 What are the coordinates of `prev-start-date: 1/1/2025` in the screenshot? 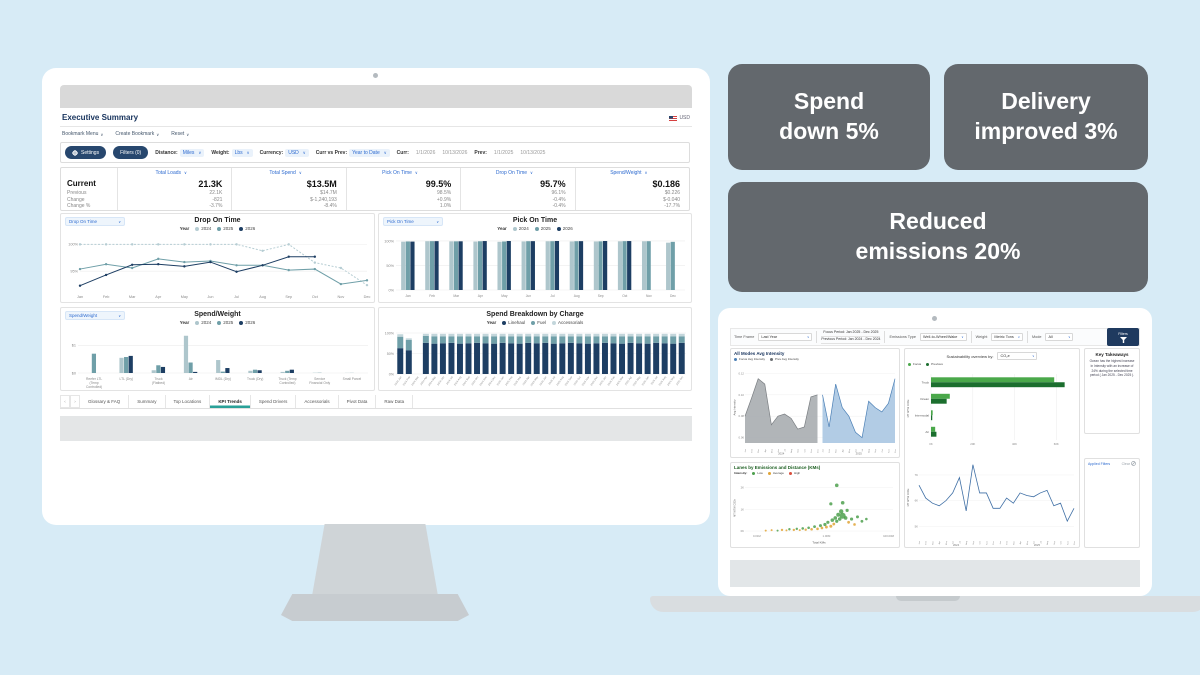 It's located at (503, 152).